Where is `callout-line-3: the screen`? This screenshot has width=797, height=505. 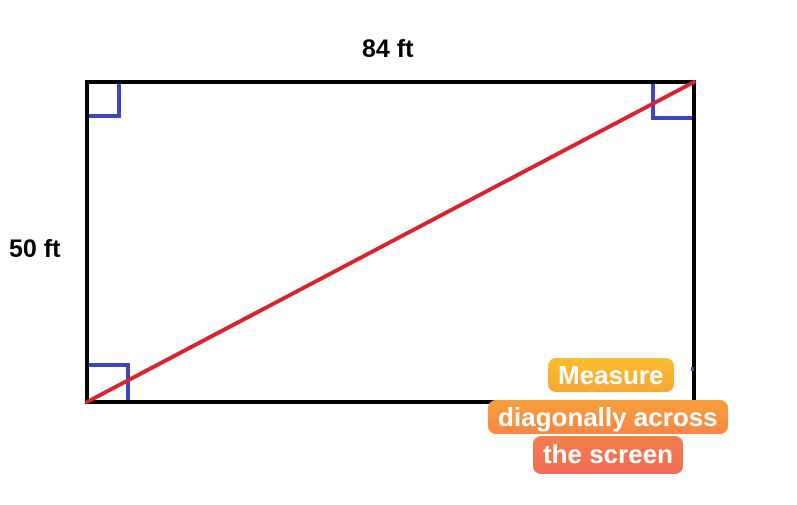 callout-line-3: the screen is located at coordinates (608, 455).